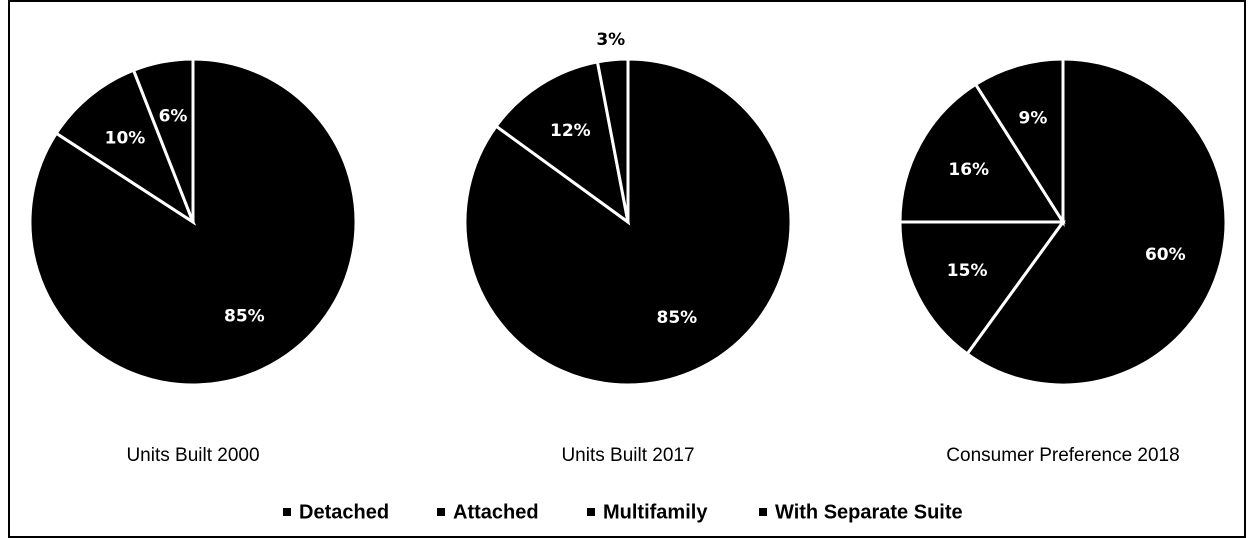 The height and width of the screenshot is (538, 1254). I want to click on pie-title: Units Built 2000, so click(192, 455).